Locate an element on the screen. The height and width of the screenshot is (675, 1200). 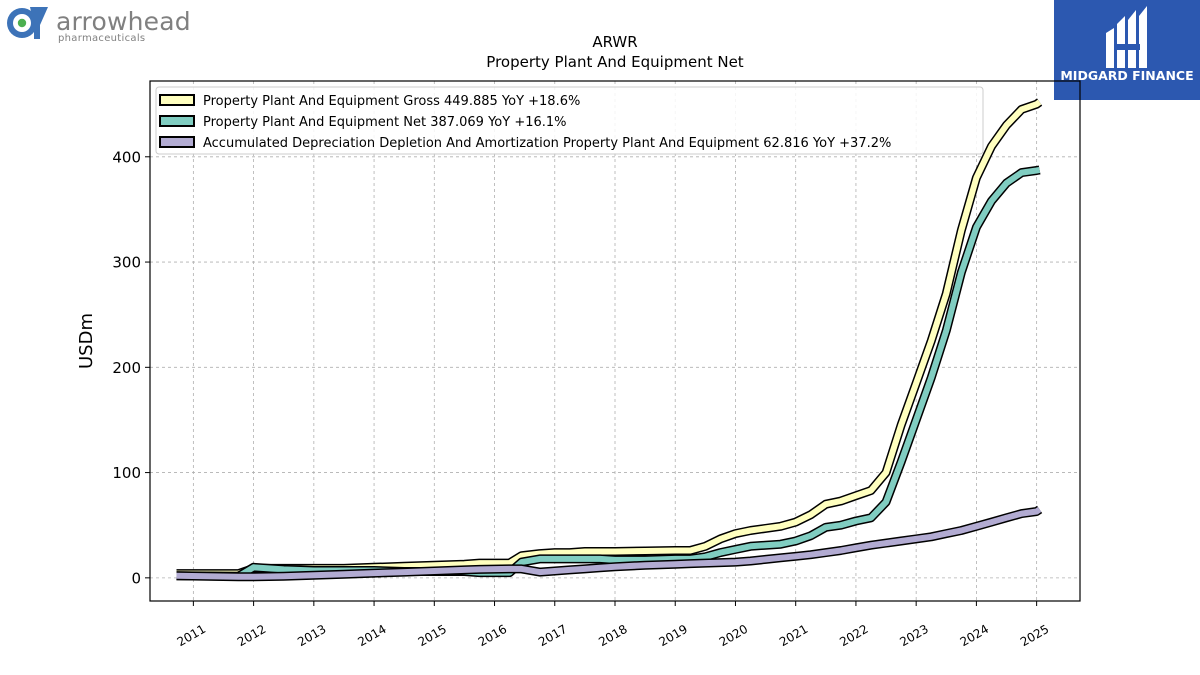
x-tick-label: 2014 is located at coordinates (371, 635).